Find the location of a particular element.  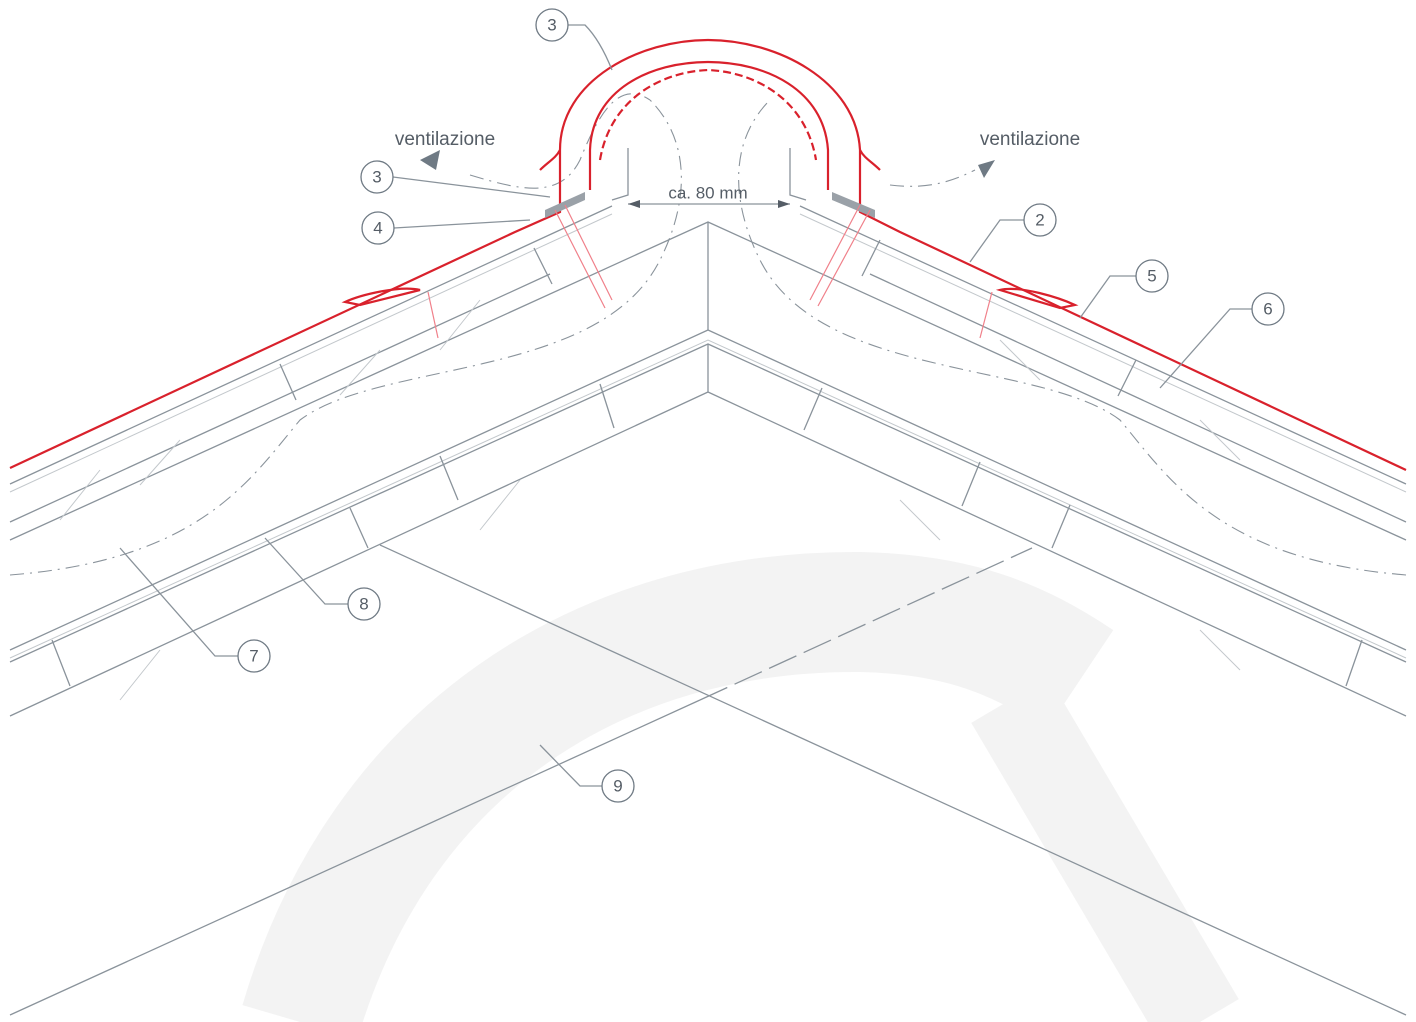

callout-number: 6 is located at coordinates (1267, 308).